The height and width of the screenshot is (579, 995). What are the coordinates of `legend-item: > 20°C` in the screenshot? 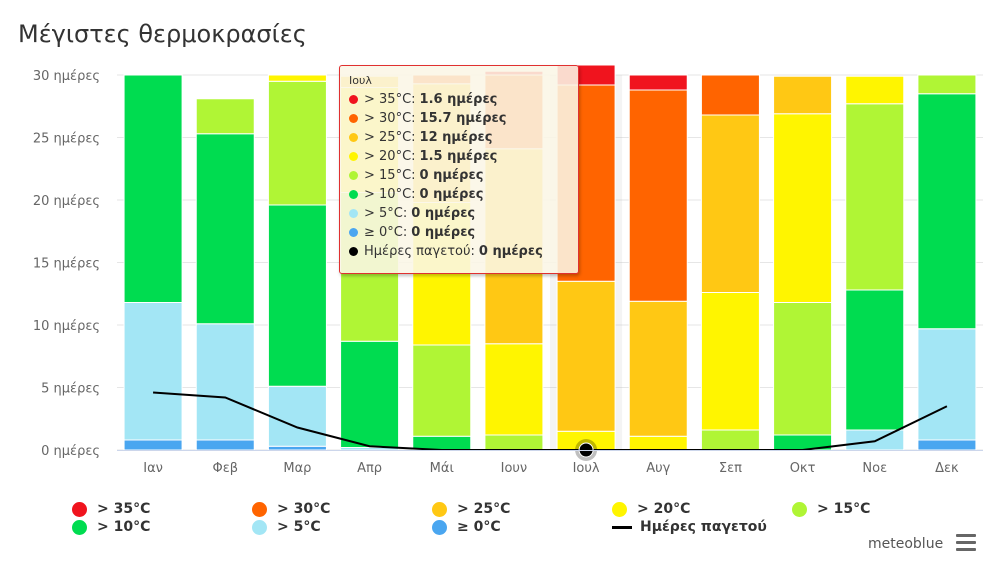 It's located at (651, 509).